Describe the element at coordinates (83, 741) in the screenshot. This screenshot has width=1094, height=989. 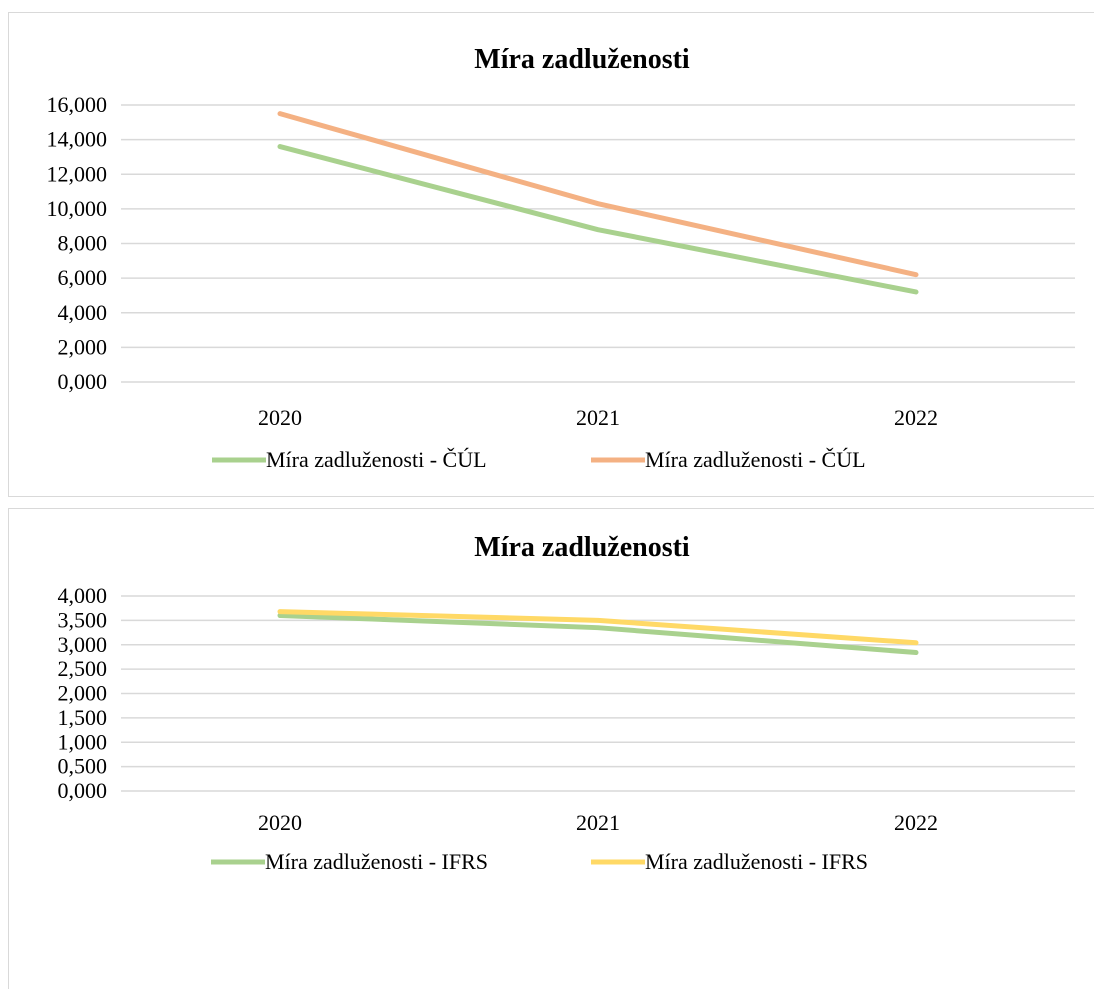
I see `y-tick-label: 1,000` at that location.